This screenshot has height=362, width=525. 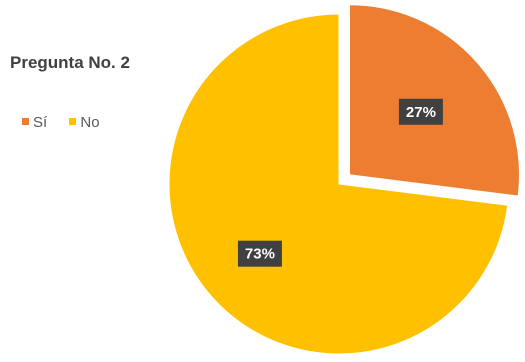 I want to click on legend-item-no: No, so click(x=84, y=122).